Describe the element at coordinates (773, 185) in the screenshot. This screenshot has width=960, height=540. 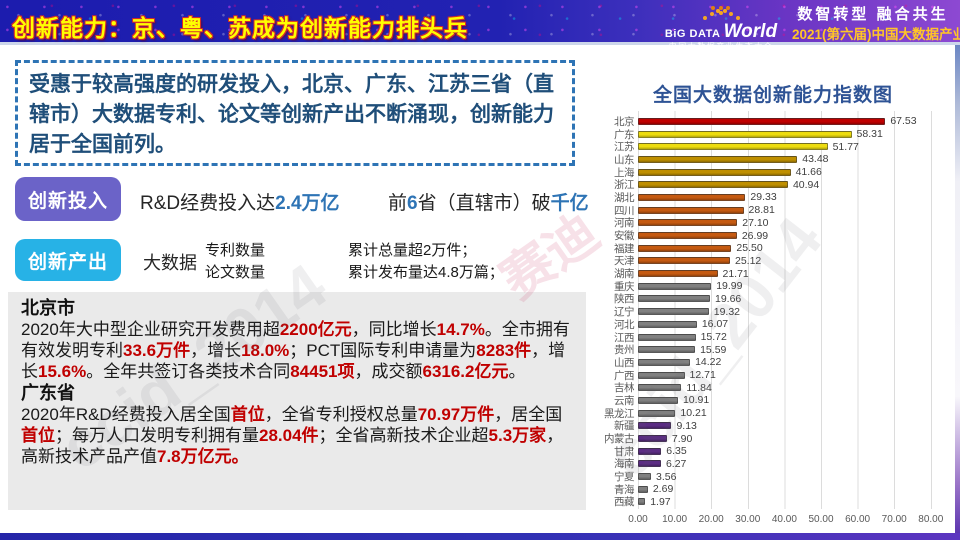
I see `chart-row-浙江: 浙江 40.94` at that location.